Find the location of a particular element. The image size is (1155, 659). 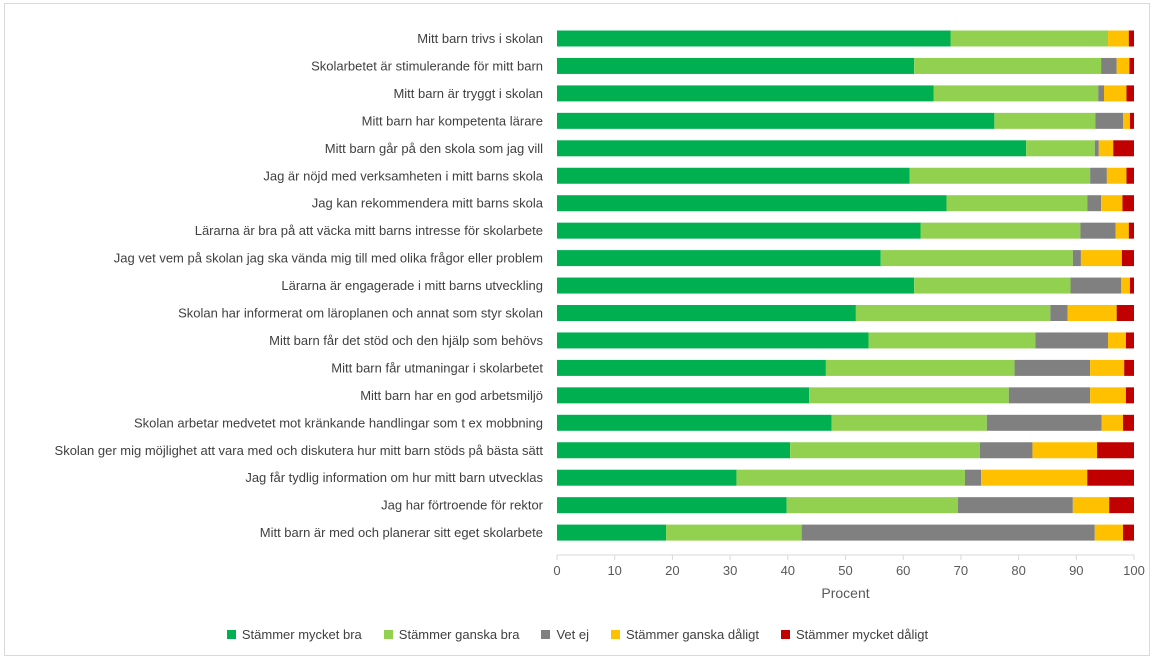

legend-item: Stämmer ganska bra is located at coordinates (451, 634).